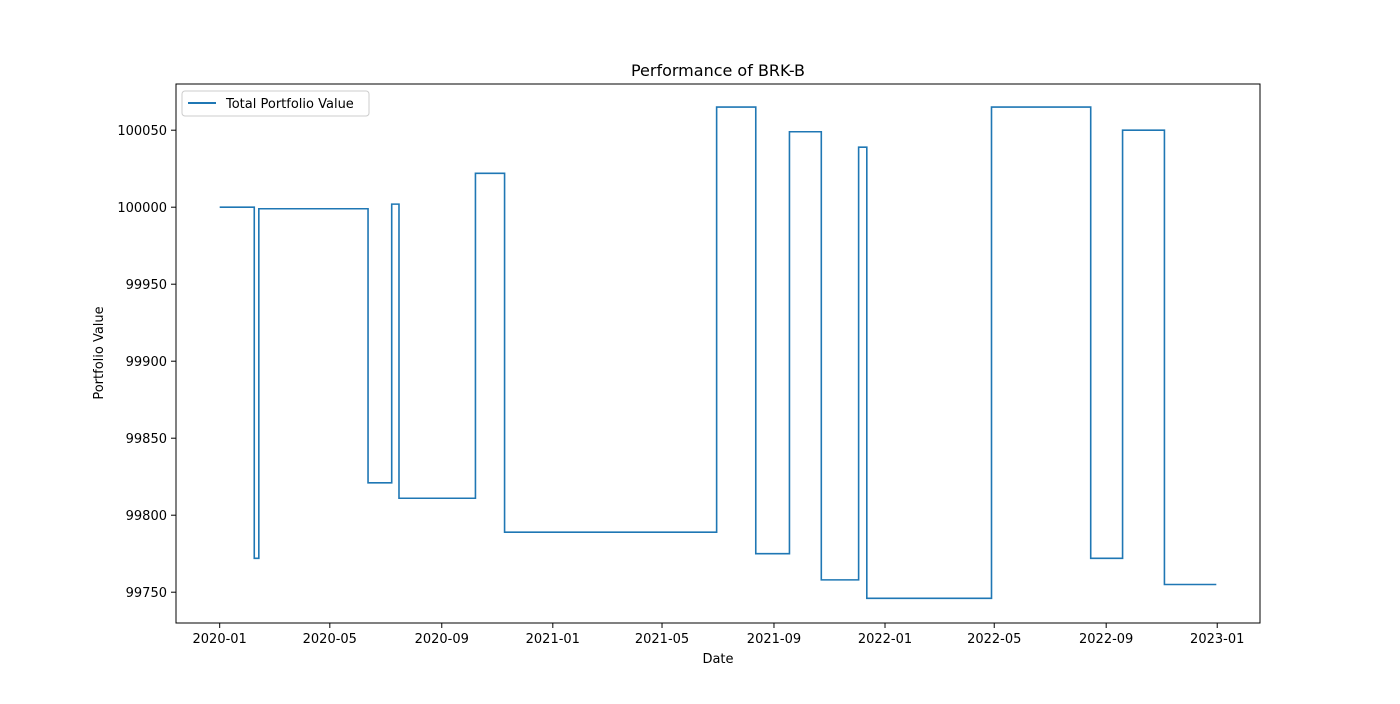 This screenshot has height=704, width=1400. I want to click on y-tick-label: 99900, so click(146, 362).